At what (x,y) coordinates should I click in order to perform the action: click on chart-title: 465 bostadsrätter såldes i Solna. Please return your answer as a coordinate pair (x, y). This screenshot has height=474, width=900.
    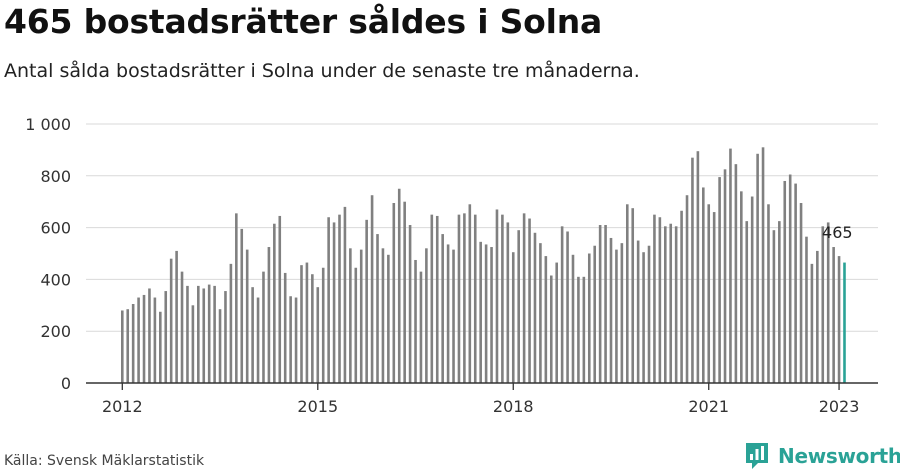
    Looking at the image, I should click on (303, 21).